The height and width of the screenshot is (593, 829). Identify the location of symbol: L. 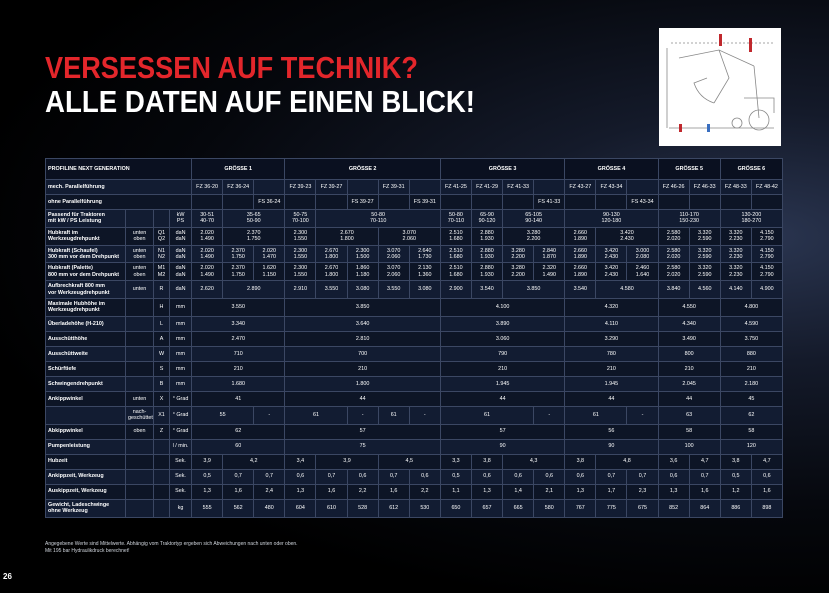
(161, 323).